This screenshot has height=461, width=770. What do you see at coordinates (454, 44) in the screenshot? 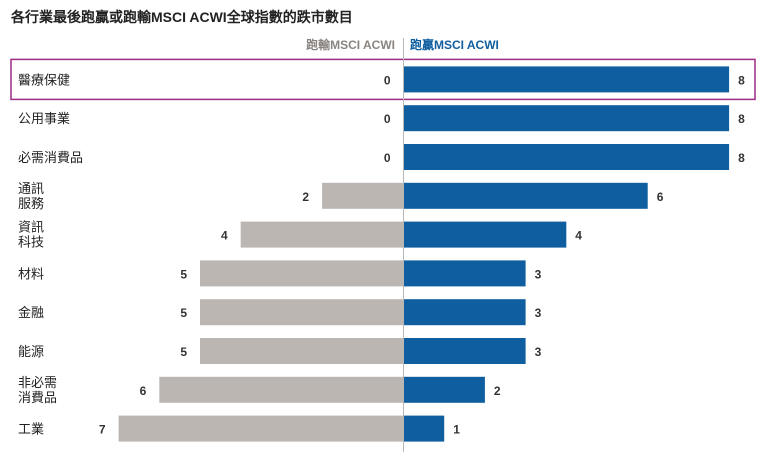
I see `legend-outperform: 跑贏MSCI ACWI` at bounding box center [454, 44].